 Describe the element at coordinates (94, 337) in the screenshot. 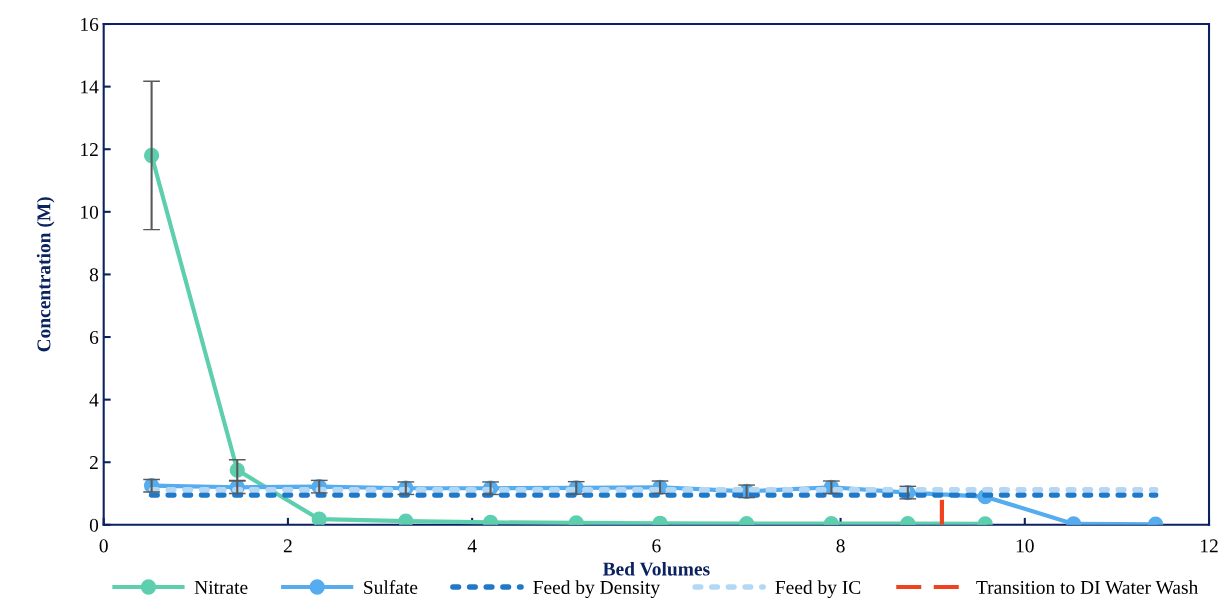

I see `y-tick-label: 6` at that location.